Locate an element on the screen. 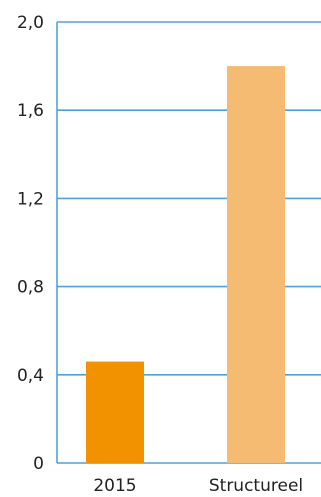 The image size is (321, 497). y-tick-label: 1,2 is located at coordinates (30, 199).